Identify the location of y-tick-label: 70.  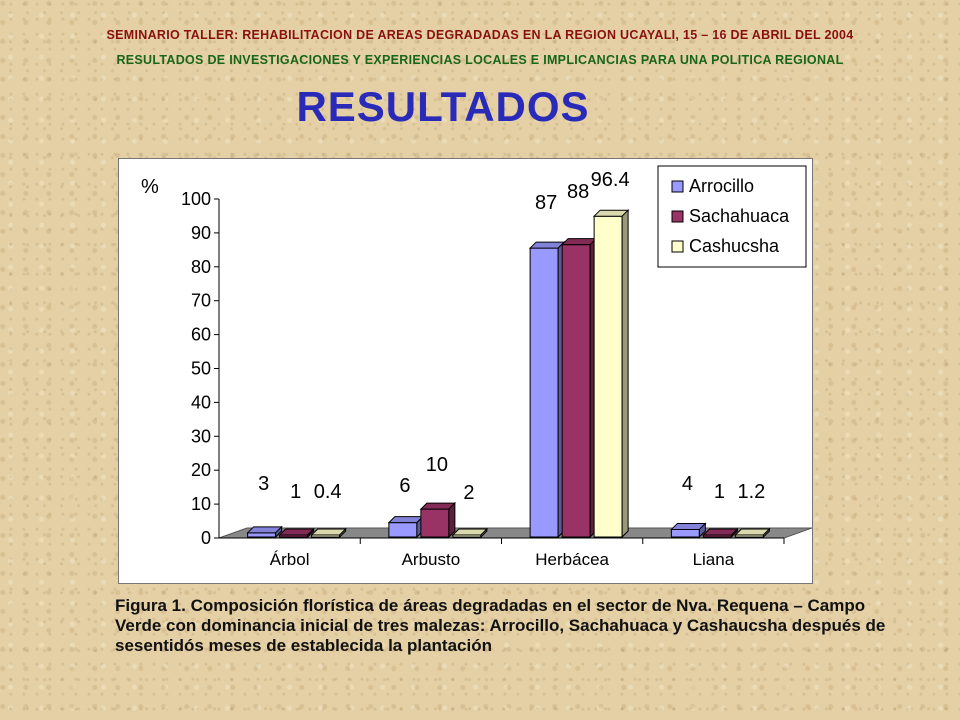
(201, 301).